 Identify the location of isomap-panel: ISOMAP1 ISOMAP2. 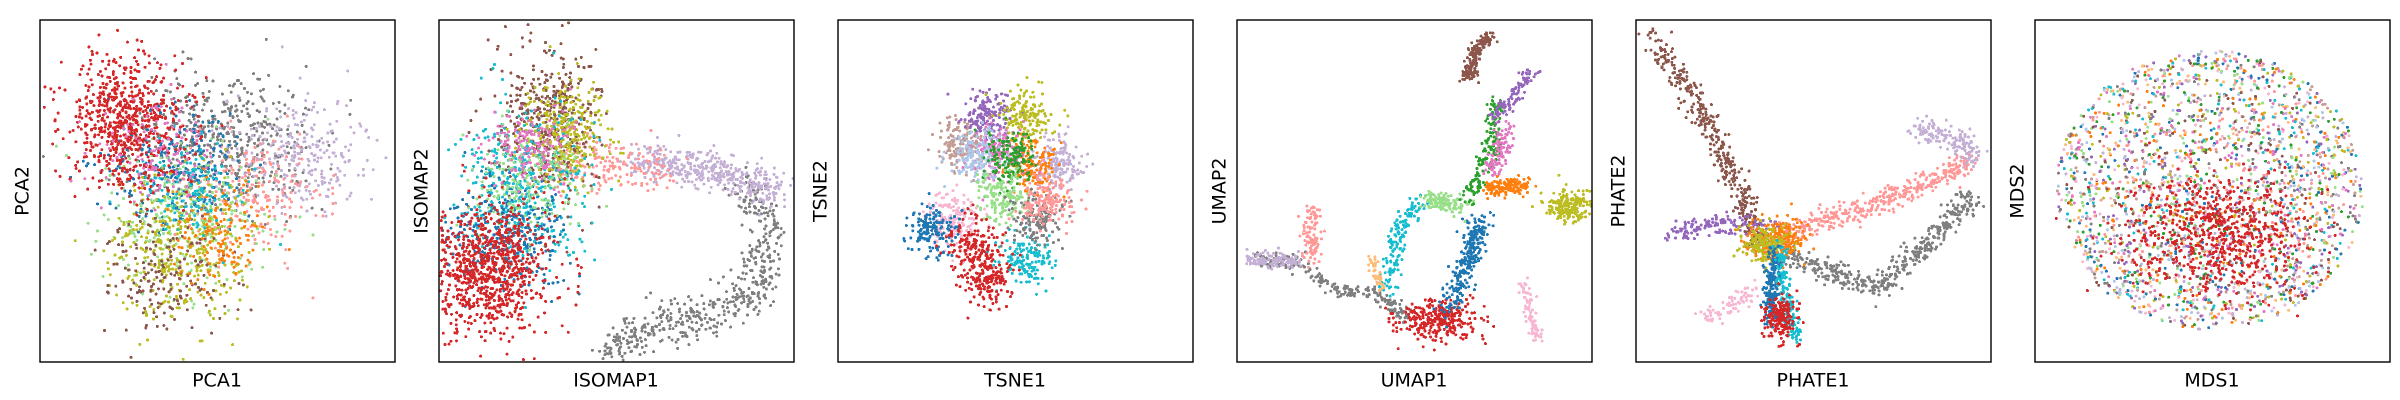
(603, 206).